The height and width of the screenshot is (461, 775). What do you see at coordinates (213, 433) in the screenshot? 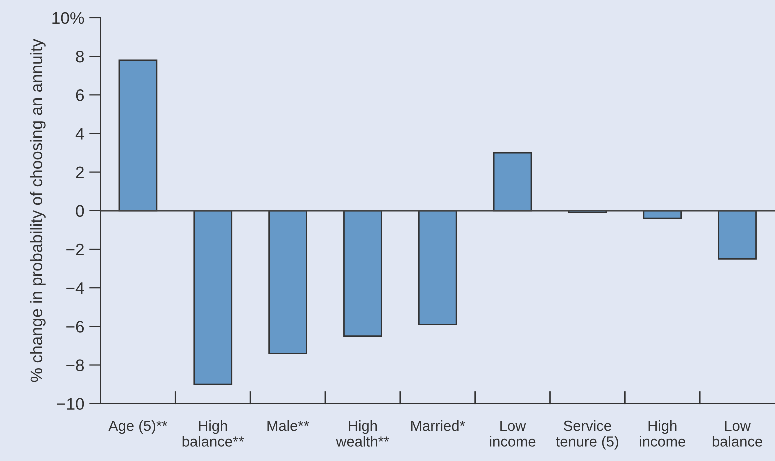
I see `x-tick-label: High balance**` at bounding box center [213, 433].